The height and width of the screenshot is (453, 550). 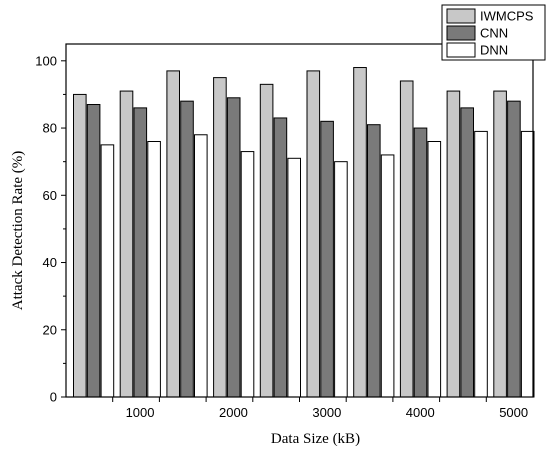 I want to click on legend-swatch-dnn, so click(x=461, y=50).